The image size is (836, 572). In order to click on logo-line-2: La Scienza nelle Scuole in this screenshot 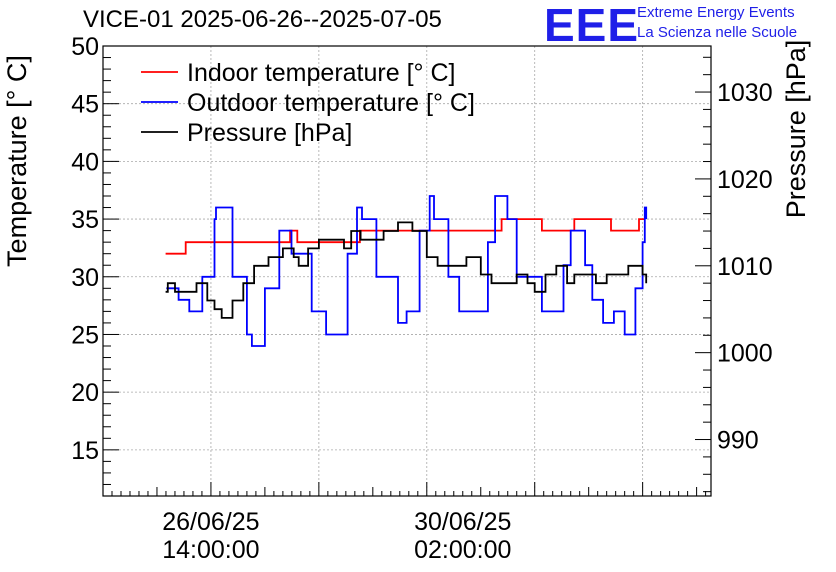, I will do `click(717, 32)`.